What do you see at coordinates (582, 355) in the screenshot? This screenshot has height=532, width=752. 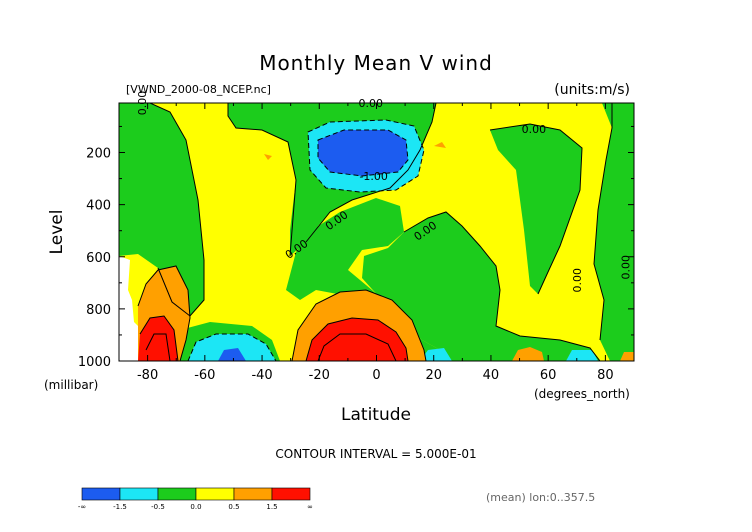 I see `region-cyan-bottom-right` at bounding box center [582, 355].